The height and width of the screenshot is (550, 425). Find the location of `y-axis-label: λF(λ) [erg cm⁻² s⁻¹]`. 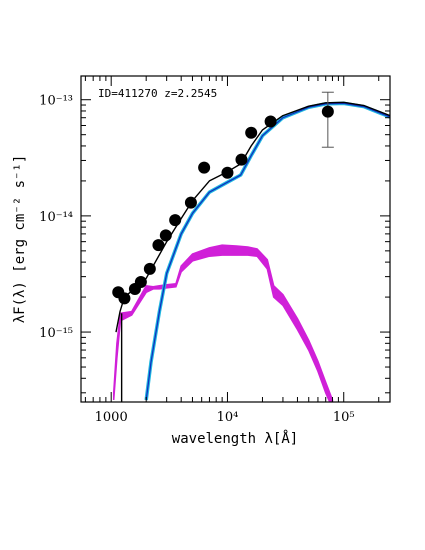

y-axis-label: λF(λ) [erg cm⁻² s⁻¹] is located at coordinates (20, 239).